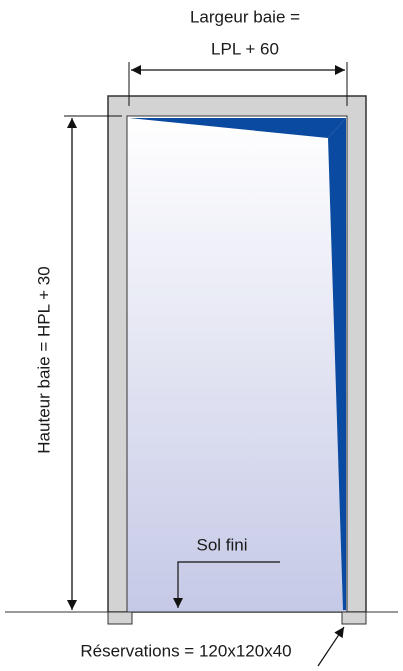  I want to click on door-side, so click(337, 364).